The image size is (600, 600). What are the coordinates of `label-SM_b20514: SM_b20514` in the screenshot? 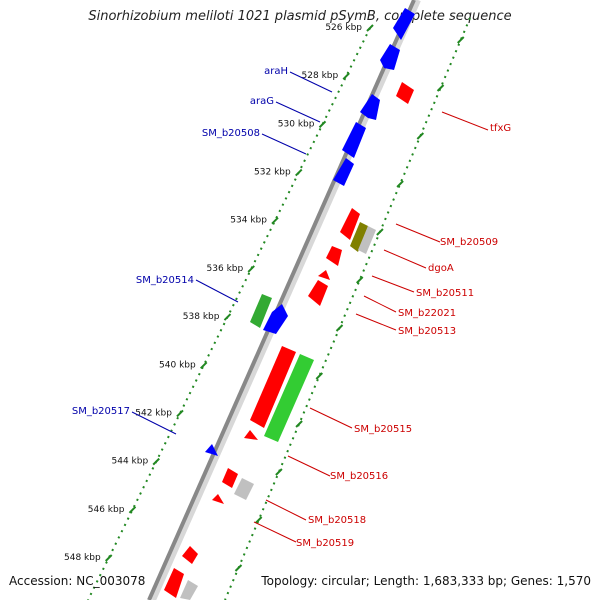 It's located at (165, 280).